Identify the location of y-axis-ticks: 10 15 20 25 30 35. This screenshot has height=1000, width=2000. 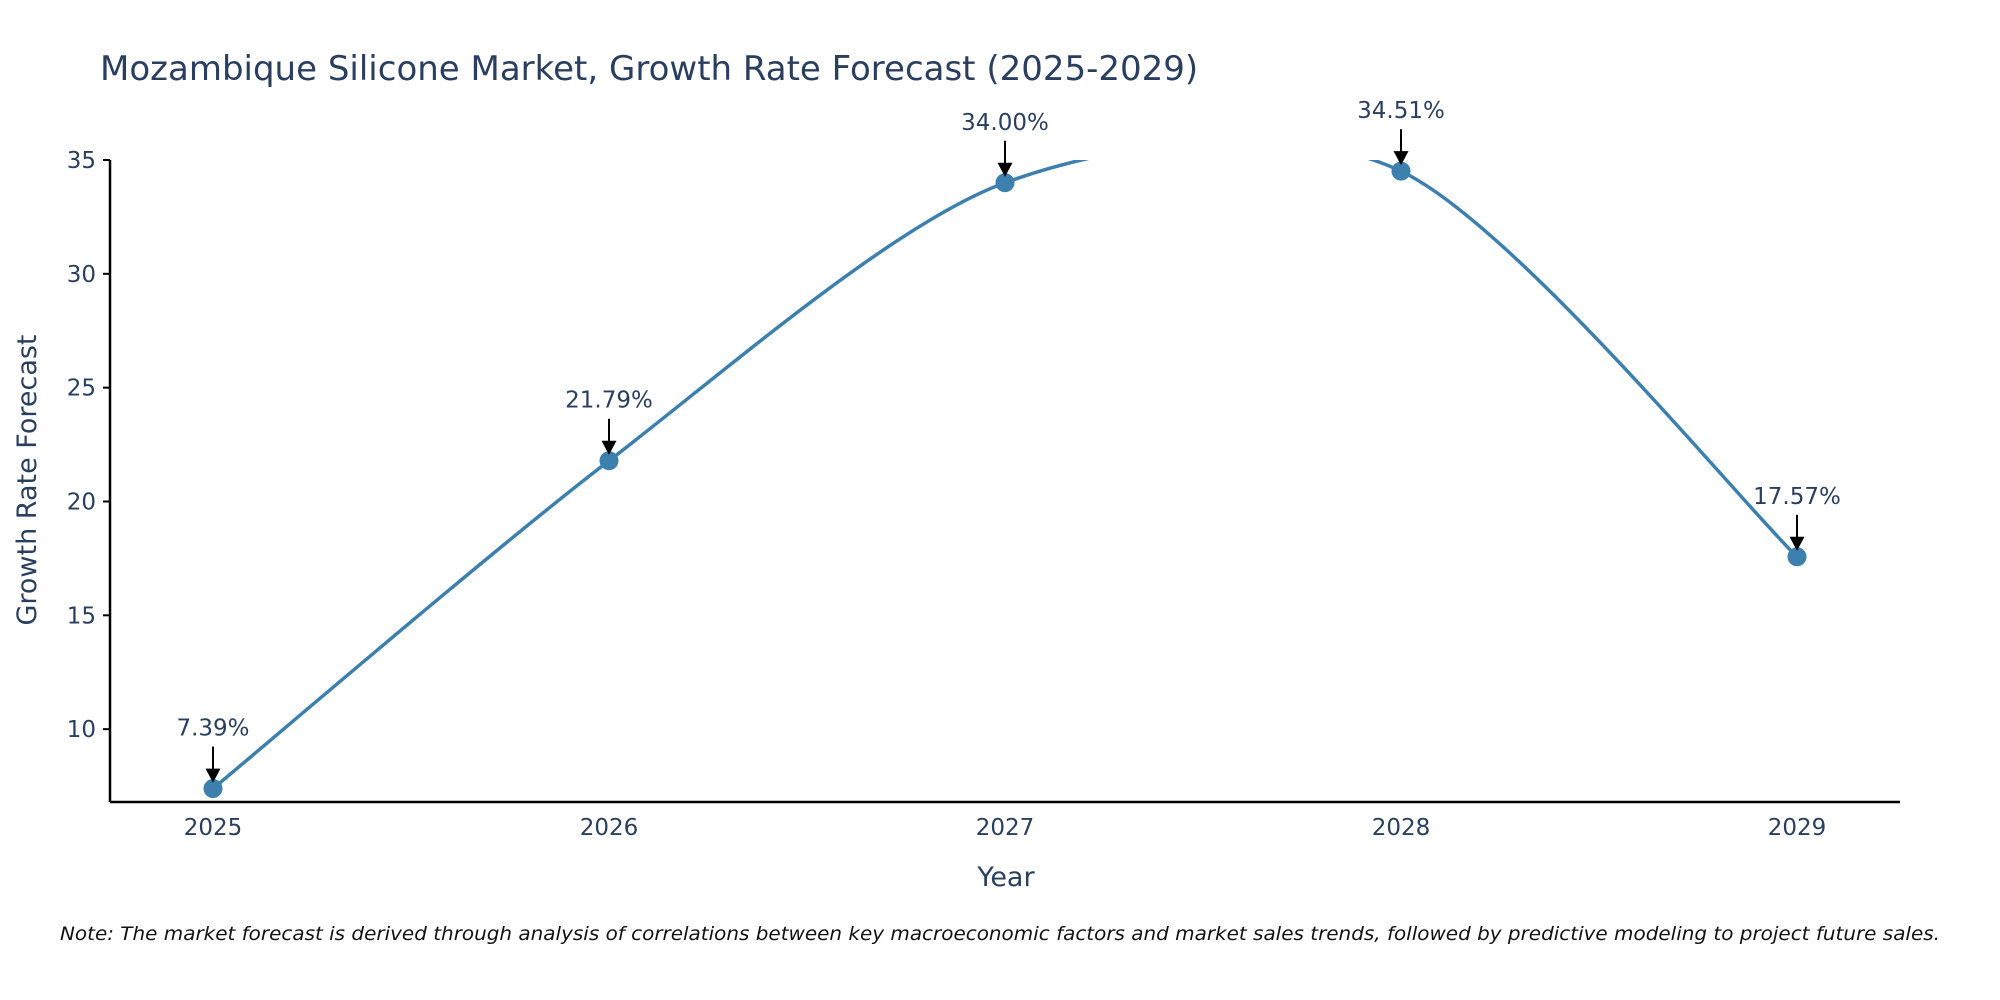
(88, 445).